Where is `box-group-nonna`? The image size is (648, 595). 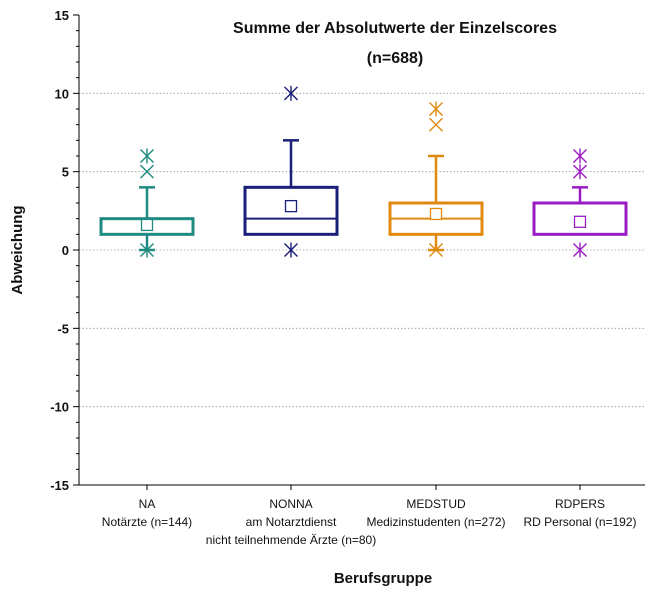
box-group-nonna is located at coordinates (291, 171).